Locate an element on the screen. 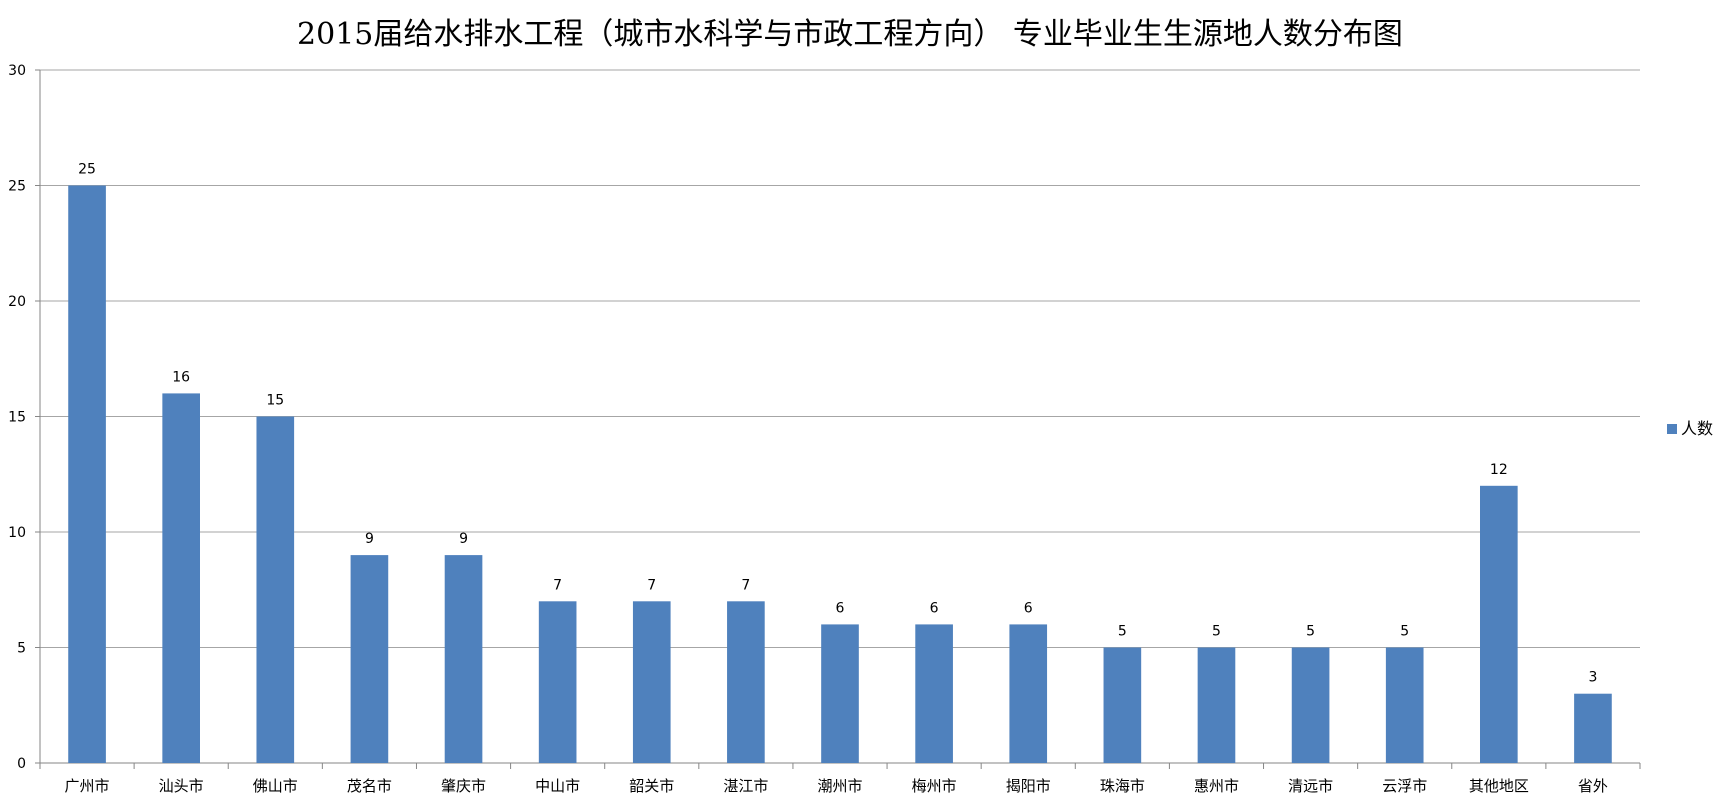  x-category-label: 湛江市 is located at coordinates (745, 786).